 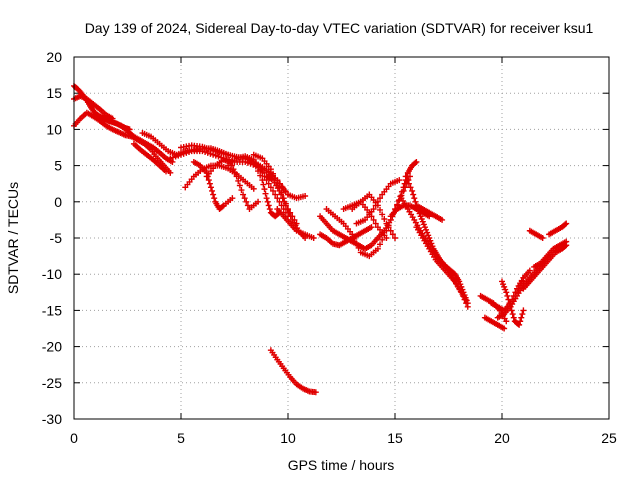 What do you see at coordinates (288, 438) in the screenshot?
I see `x-tick-label: 10` at bounding box center [288, 438].